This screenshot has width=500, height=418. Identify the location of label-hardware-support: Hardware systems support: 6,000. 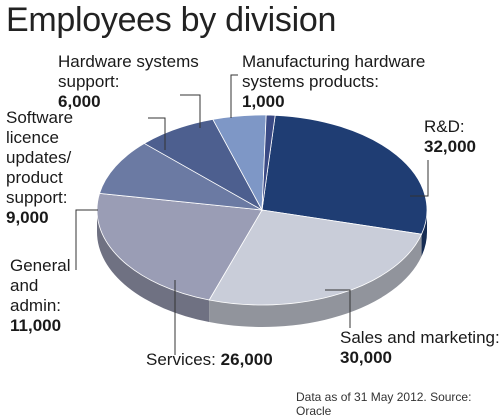
(128, 81).